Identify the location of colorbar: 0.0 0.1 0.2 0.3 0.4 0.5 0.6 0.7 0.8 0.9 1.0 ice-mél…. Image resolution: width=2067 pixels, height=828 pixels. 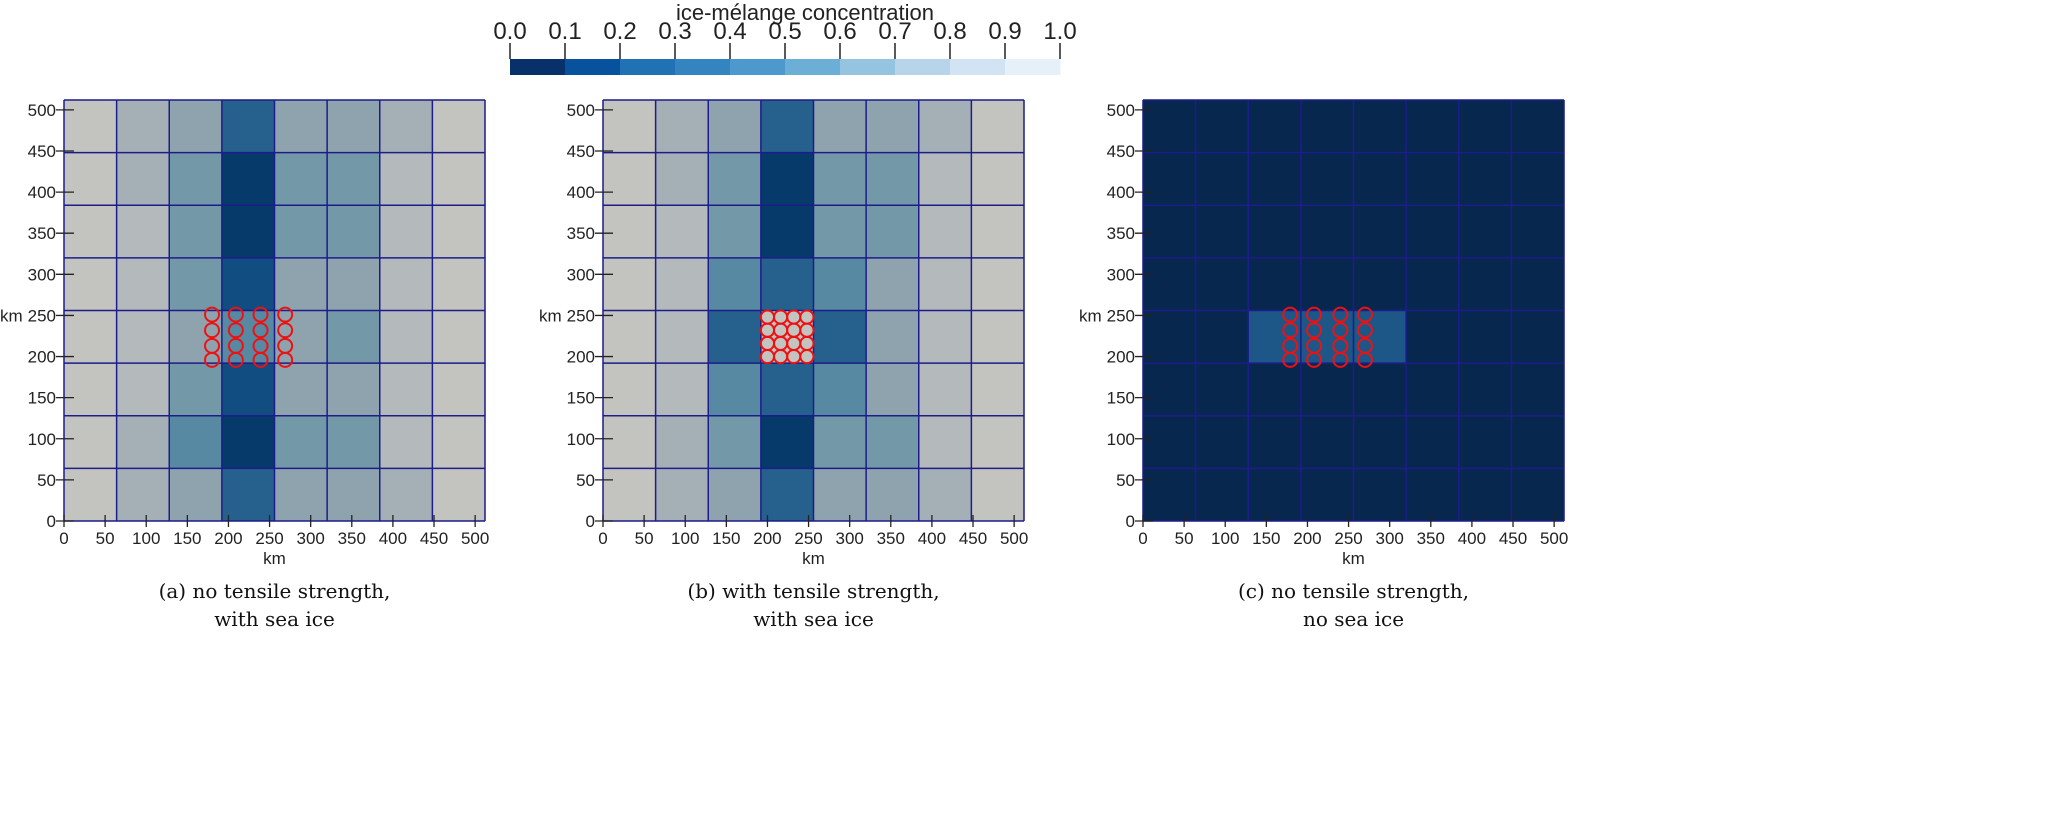
(785, 37).